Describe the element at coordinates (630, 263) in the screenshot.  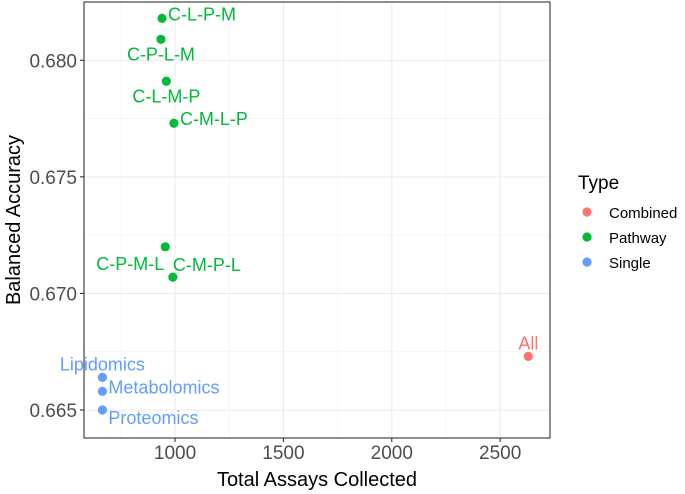
I see `legend-label: Single` at that location.